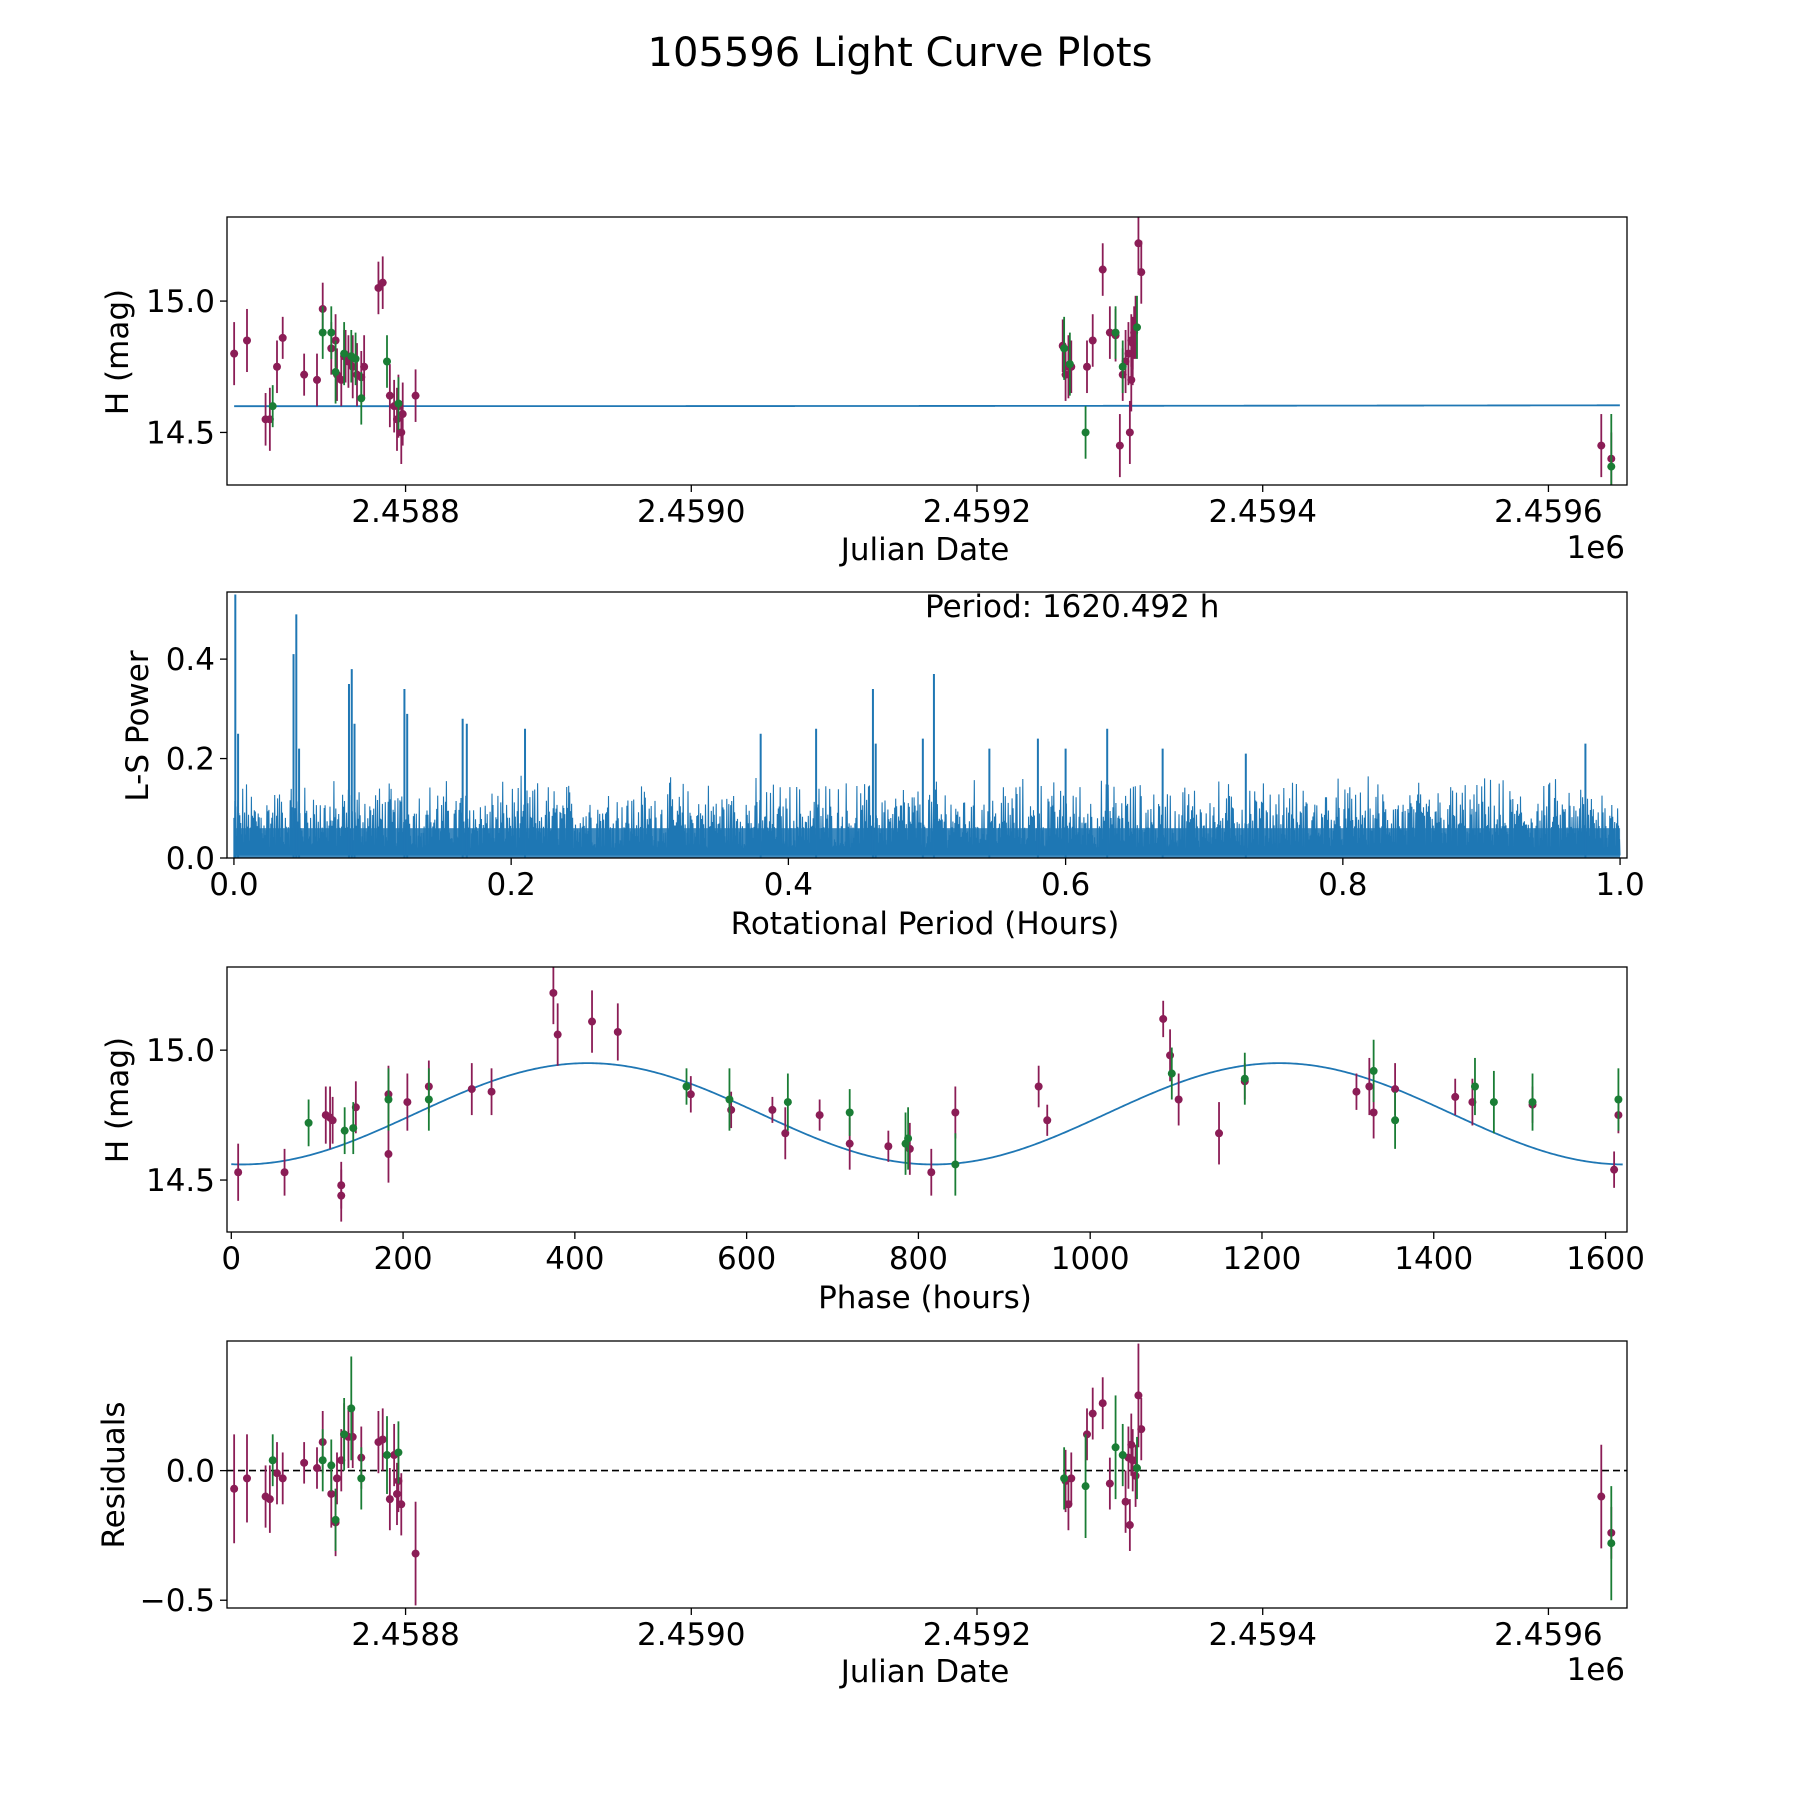 Image resolution: width=1800 pixels, height=1800 pixels. I want to click on phased-ytick-label: 14.5, so click(180, 1181).